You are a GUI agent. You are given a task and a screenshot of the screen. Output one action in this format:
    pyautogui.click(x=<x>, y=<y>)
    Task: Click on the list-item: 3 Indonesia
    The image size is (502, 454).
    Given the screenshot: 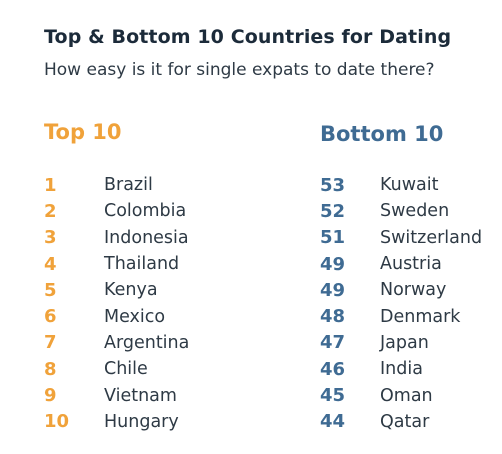 What is the action you would take?
    pyautogui.click(x=116, y=238)
    